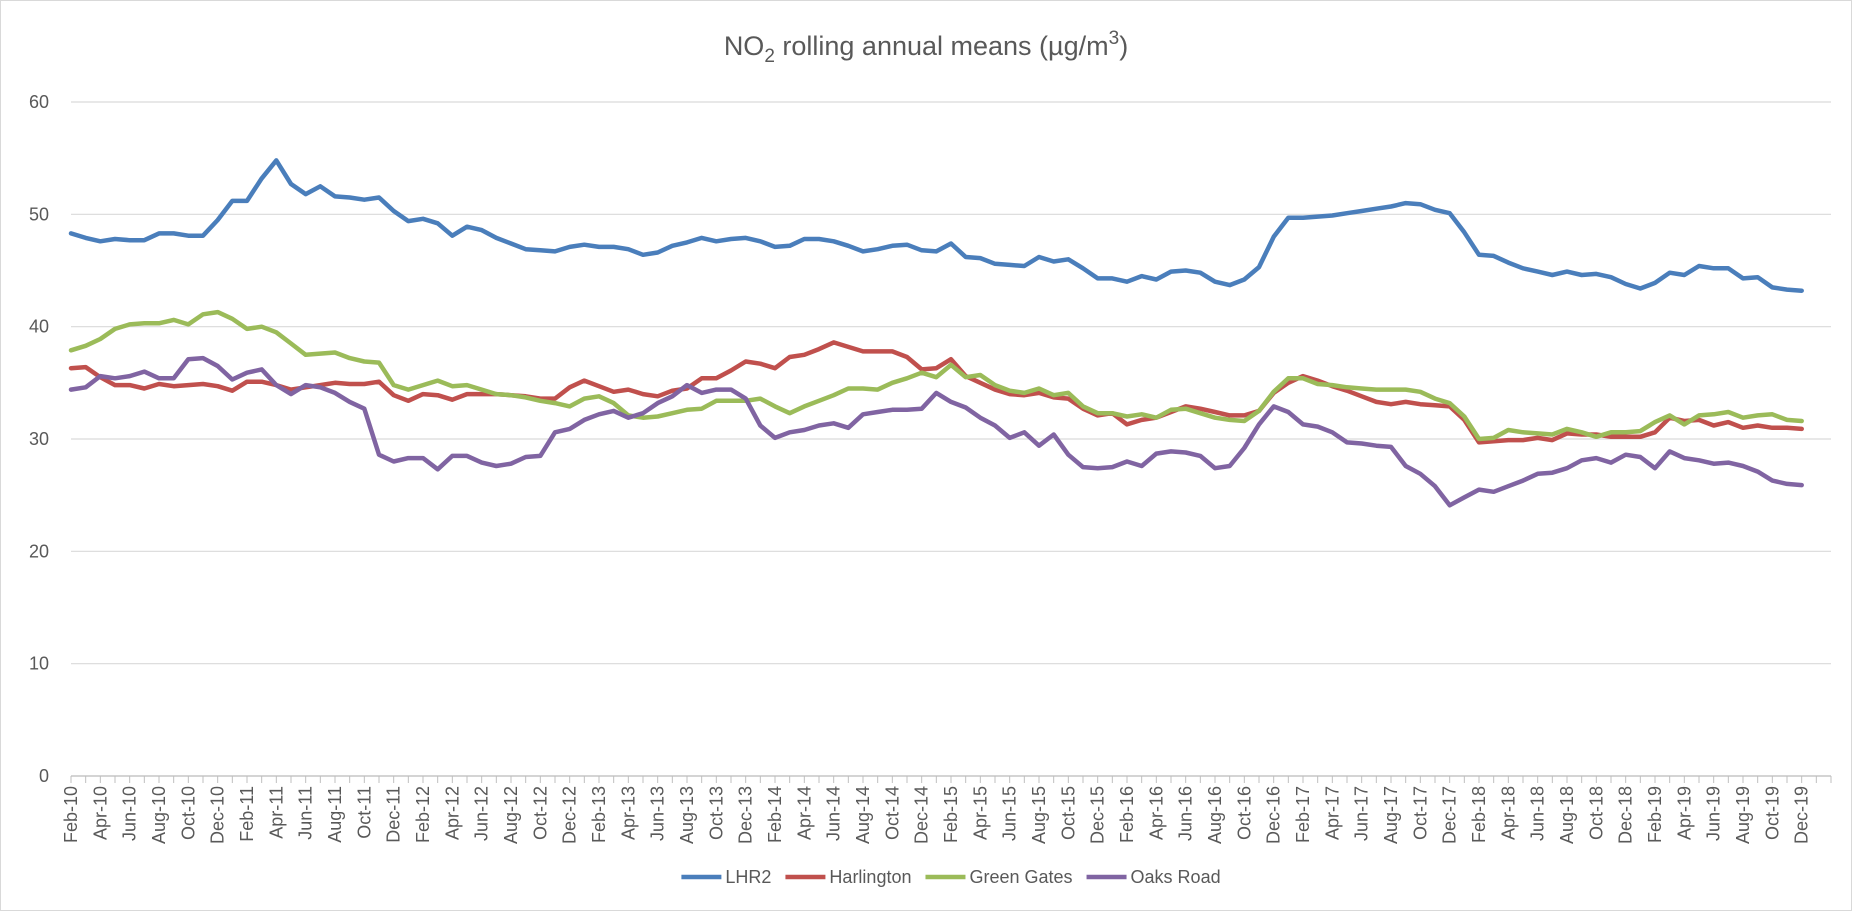  What do you see at coordinates (769, 56) in the screenshot?
I see `title-subscript: 2` at bounding box center [769, 56].